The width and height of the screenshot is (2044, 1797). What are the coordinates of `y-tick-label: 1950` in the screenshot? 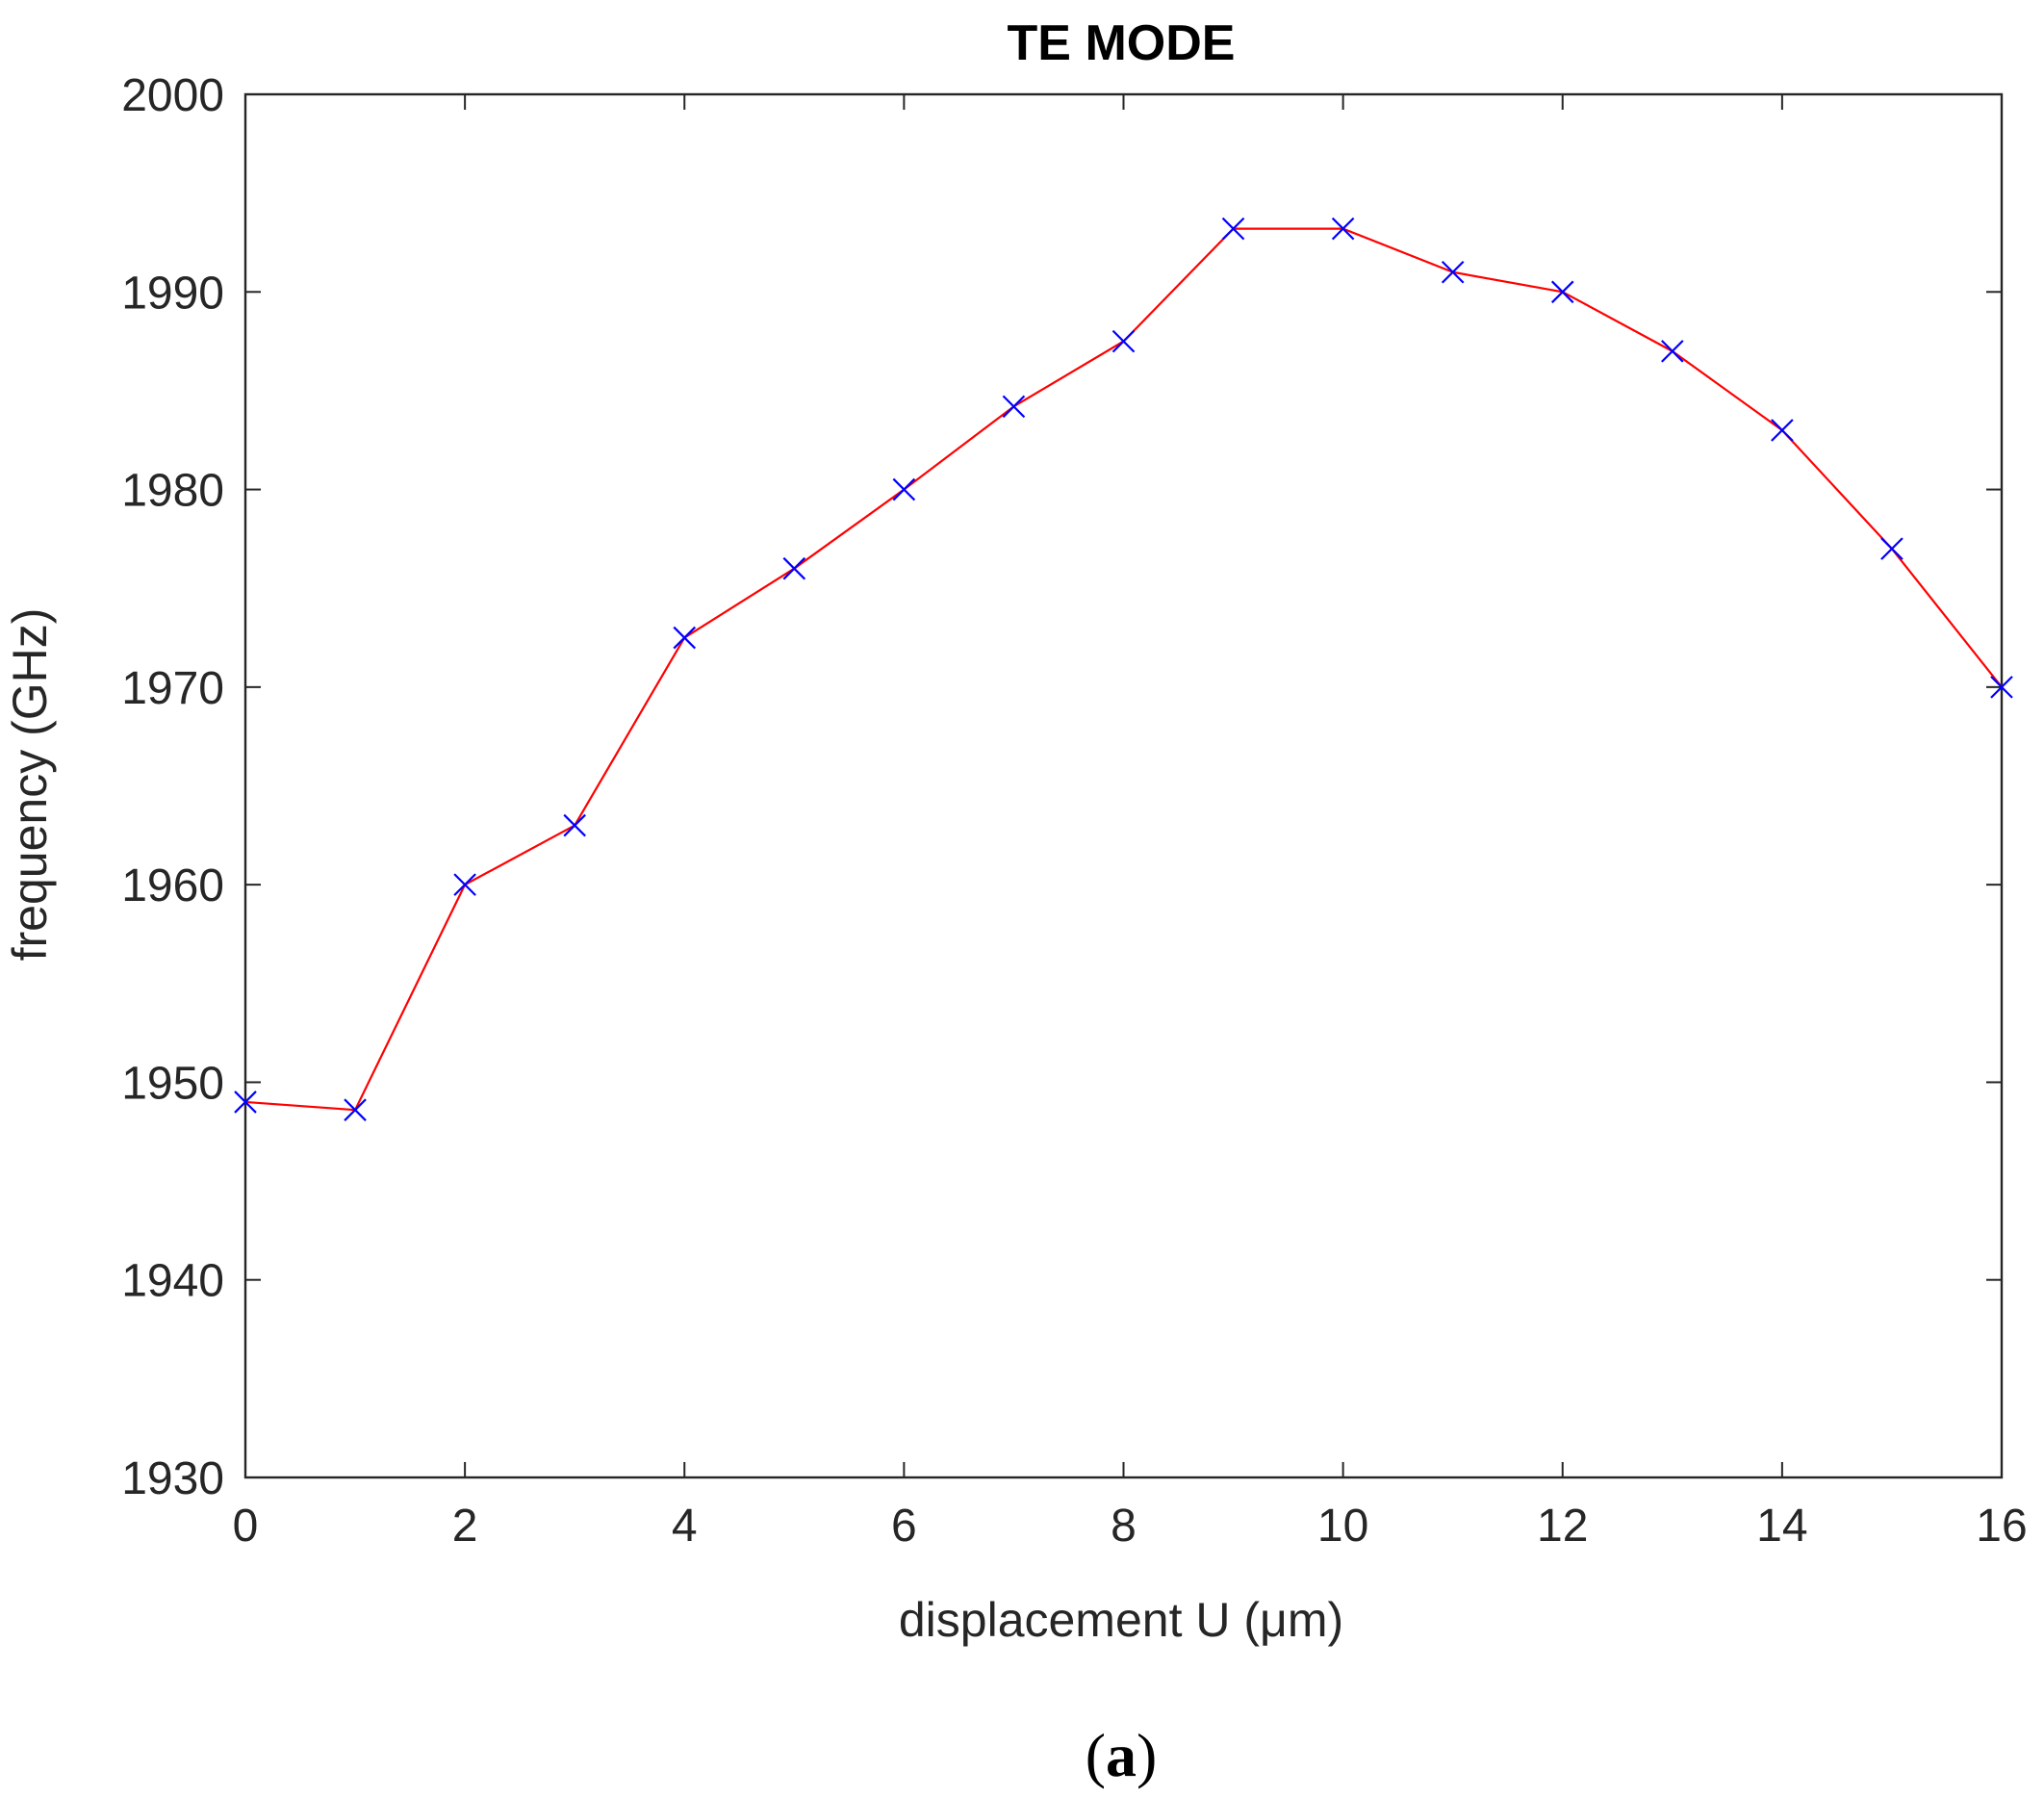 It's located at (173, 1083).